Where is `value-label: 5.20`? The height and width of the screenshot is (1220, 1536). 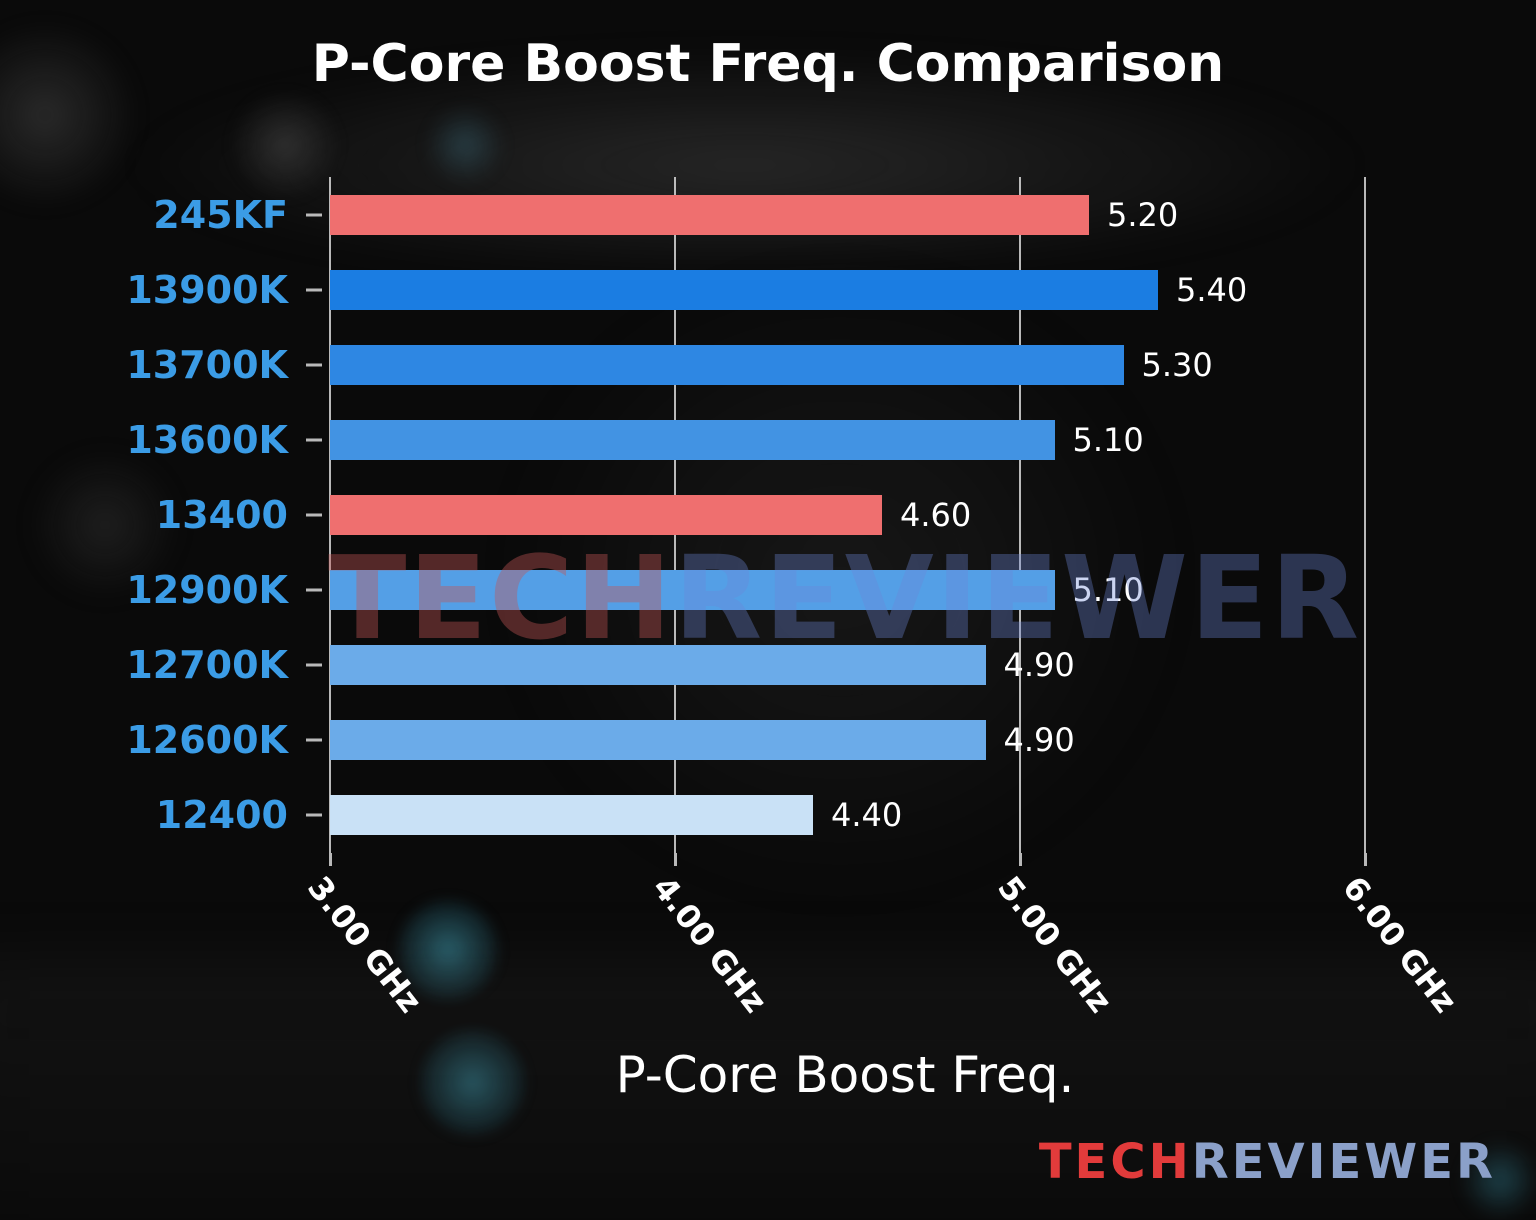 value-label: 5.20 is located at coordinates (1143, 214).